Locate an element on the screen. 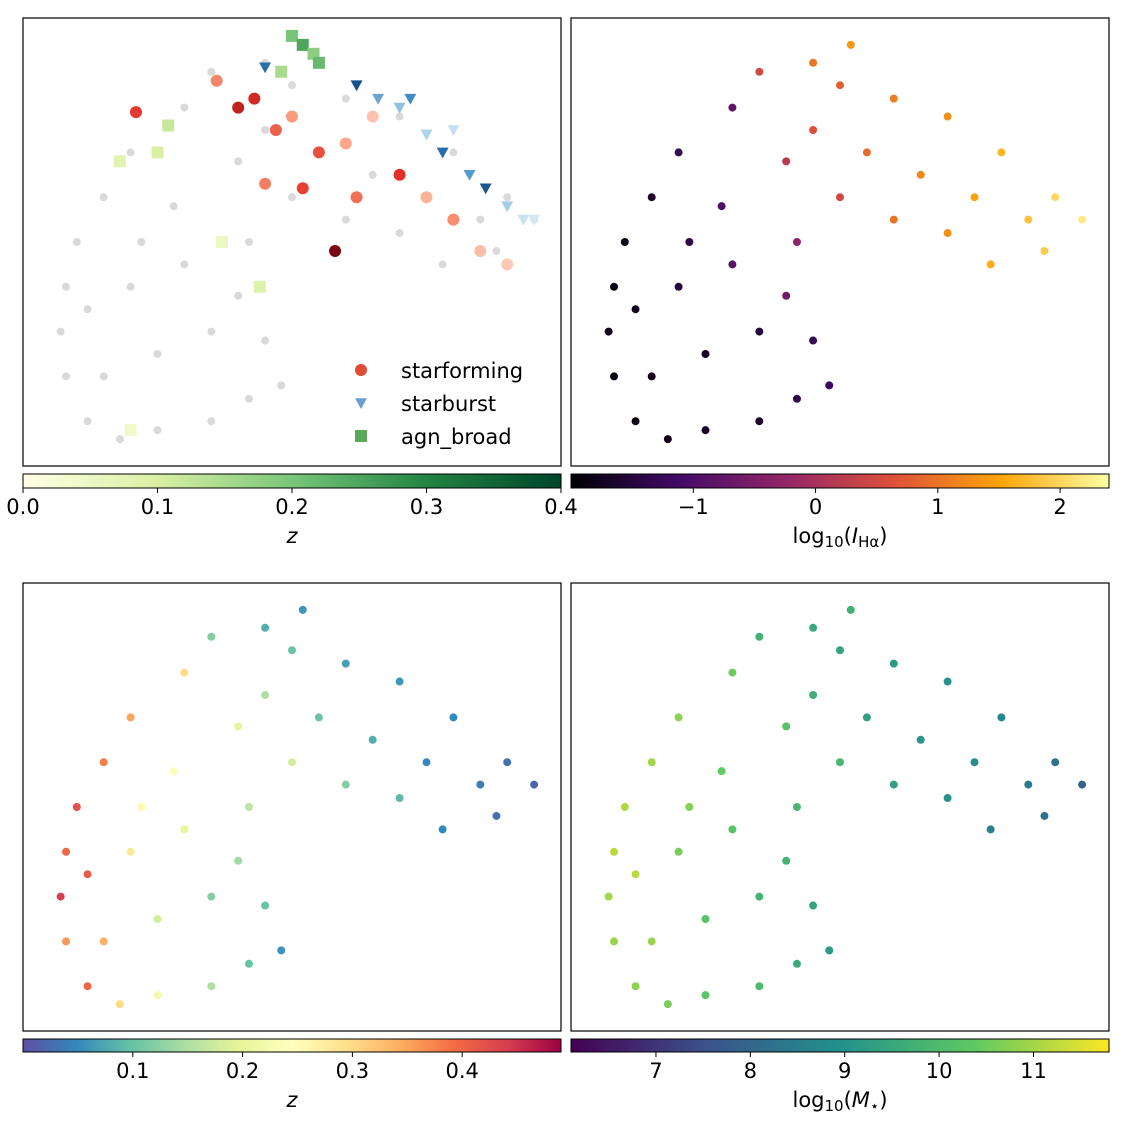 This screenshot has height=1124, width=1132. label-part: z is located at coordinates (291, 1100).